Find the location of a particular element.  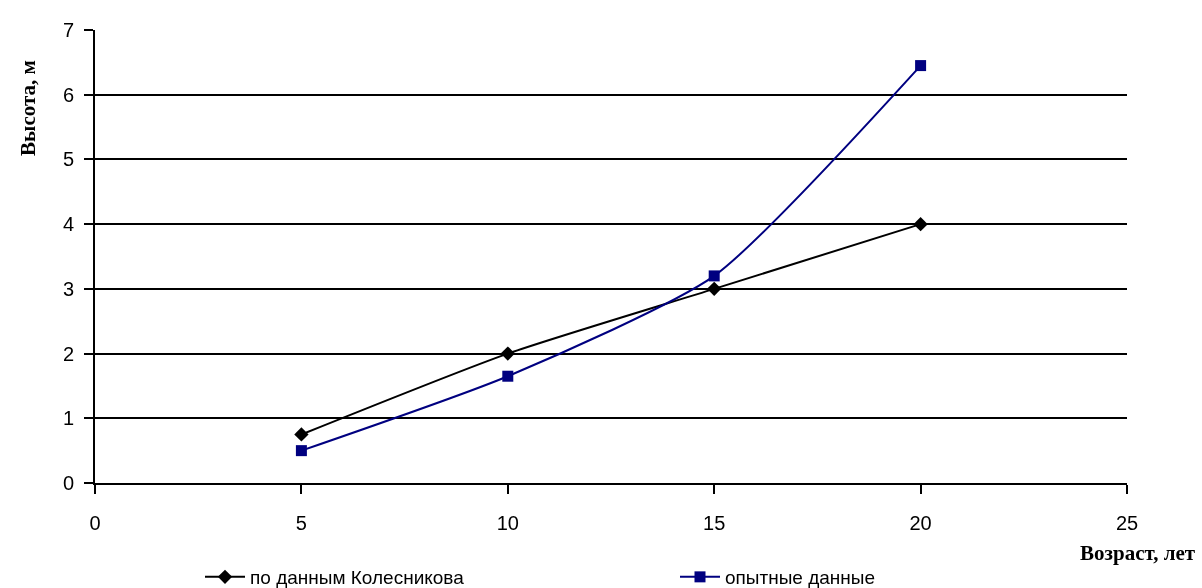

y-tick-label: 0 is located at coordinates (68, 483).